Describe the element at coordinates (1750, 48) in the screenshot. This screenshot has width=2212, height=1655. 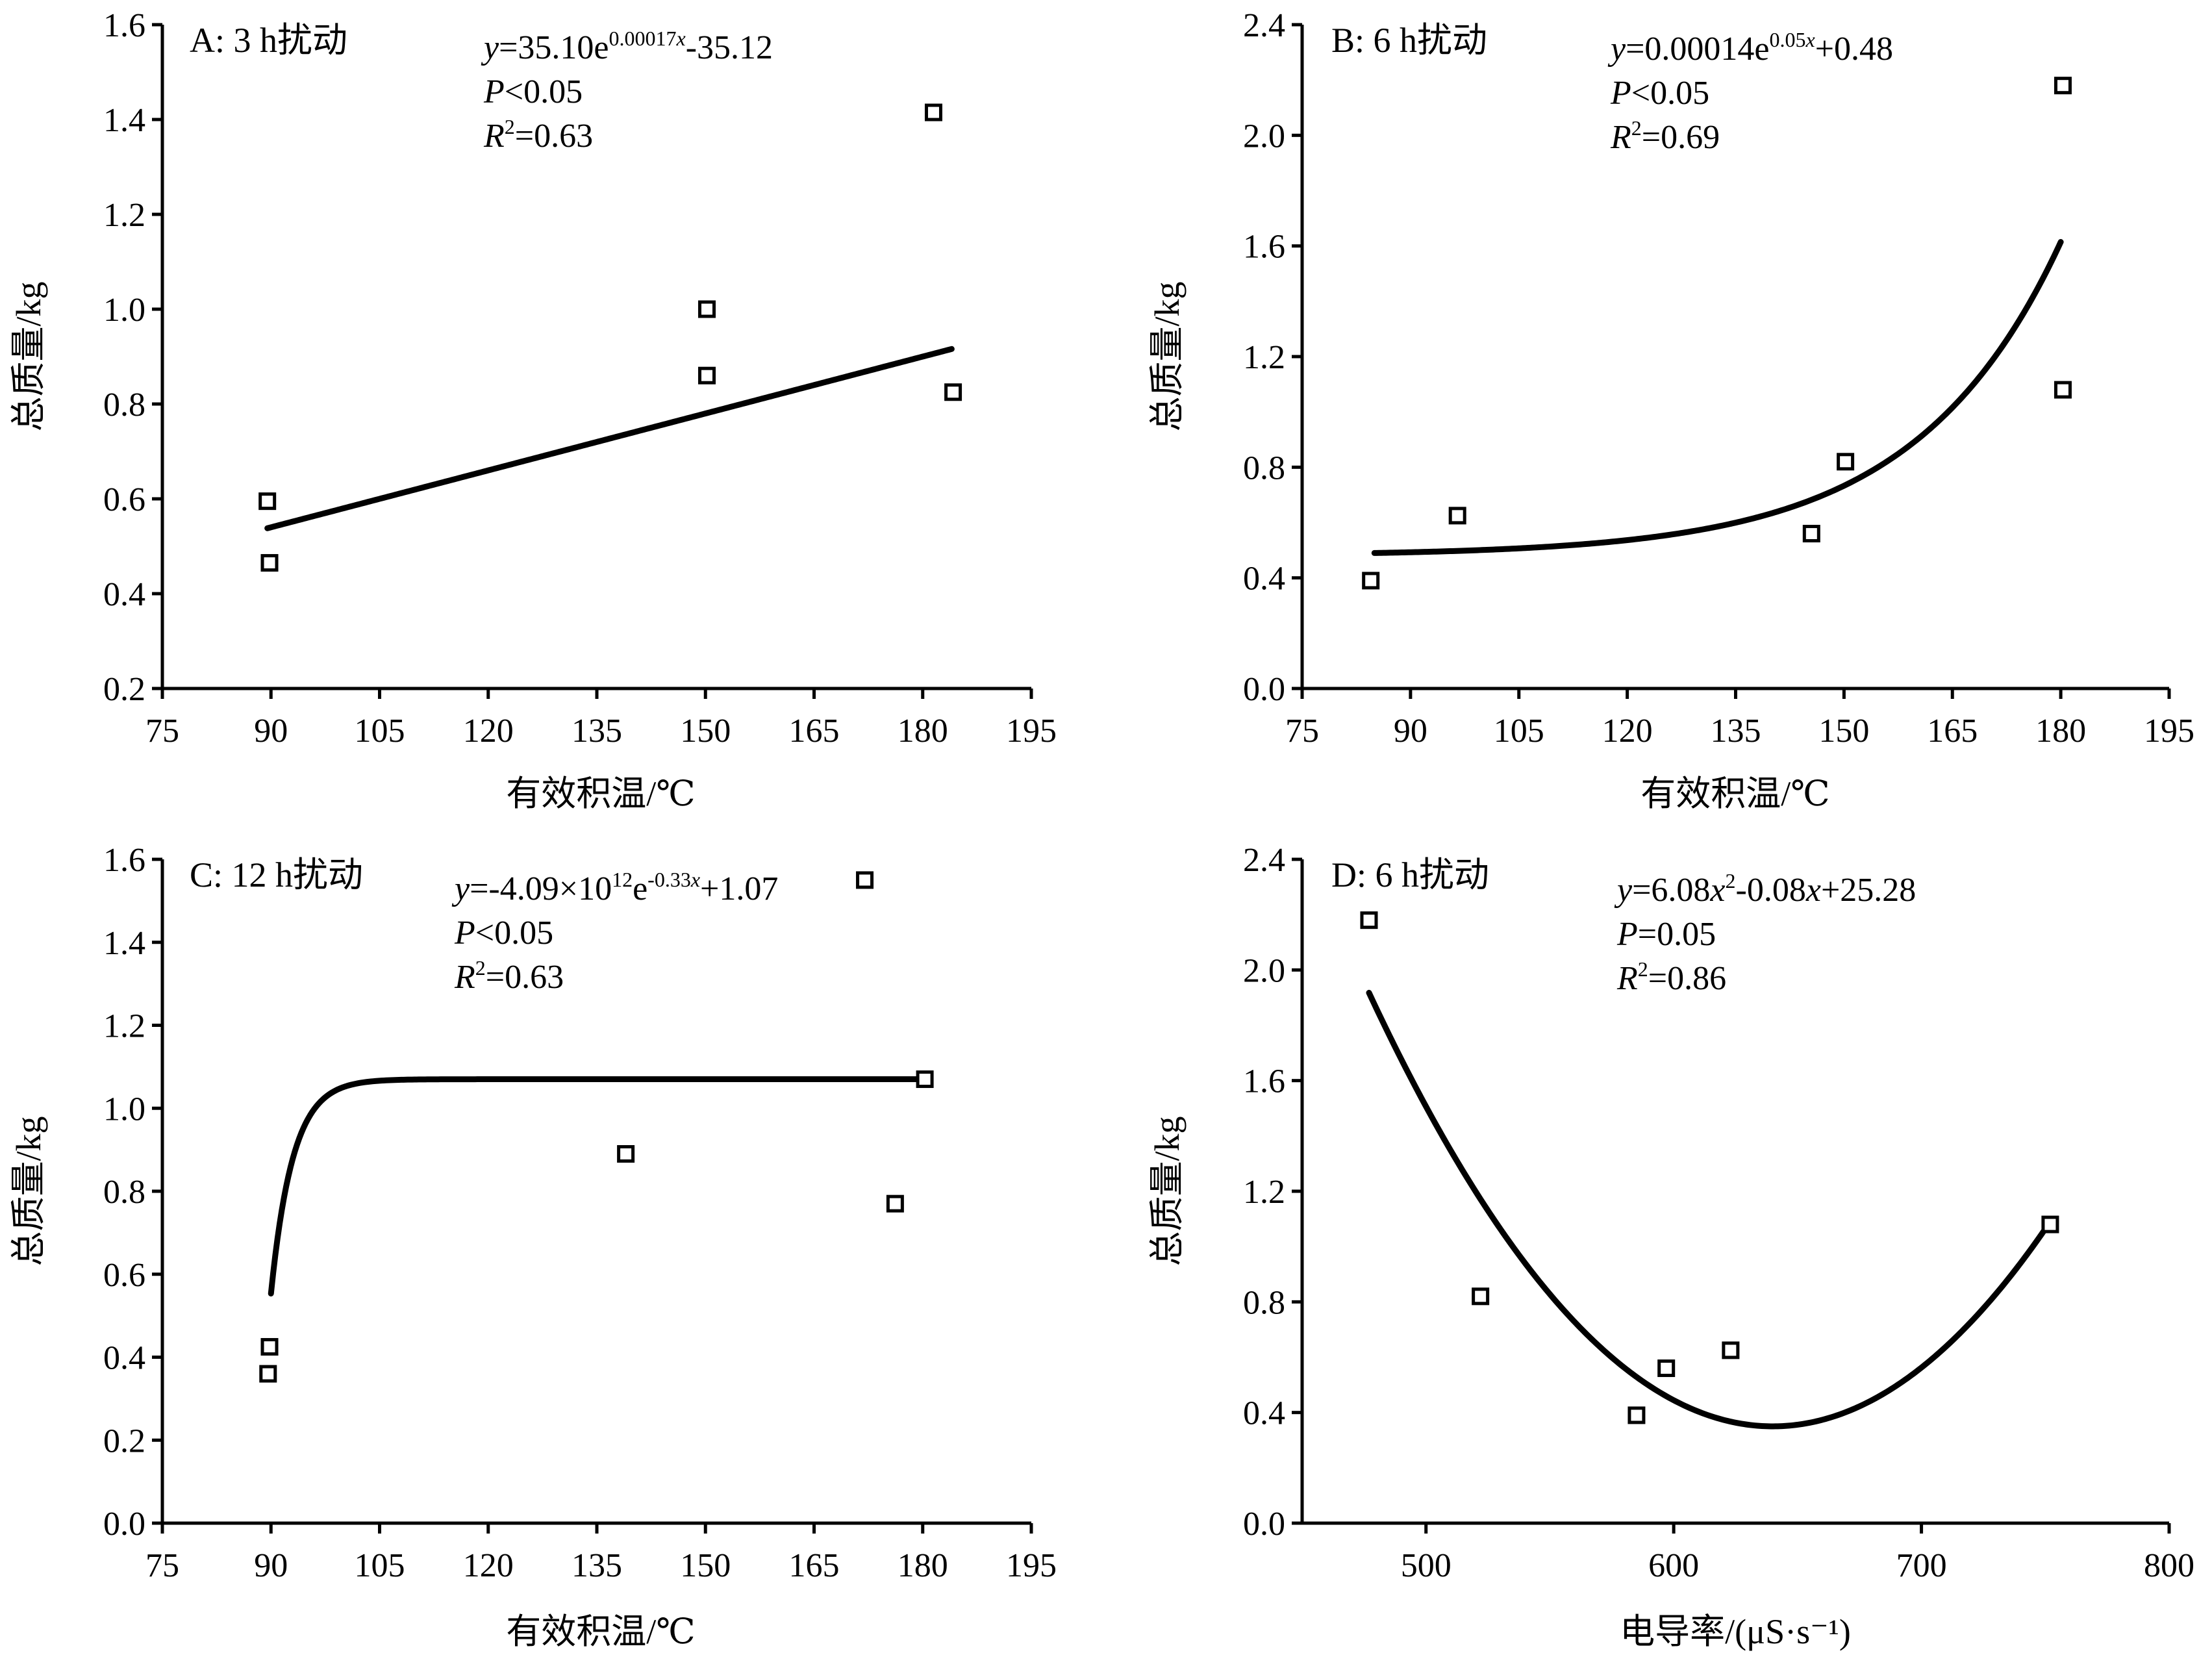
I see `equation-line: y=0.00014e0.05x+0.48` at that location.